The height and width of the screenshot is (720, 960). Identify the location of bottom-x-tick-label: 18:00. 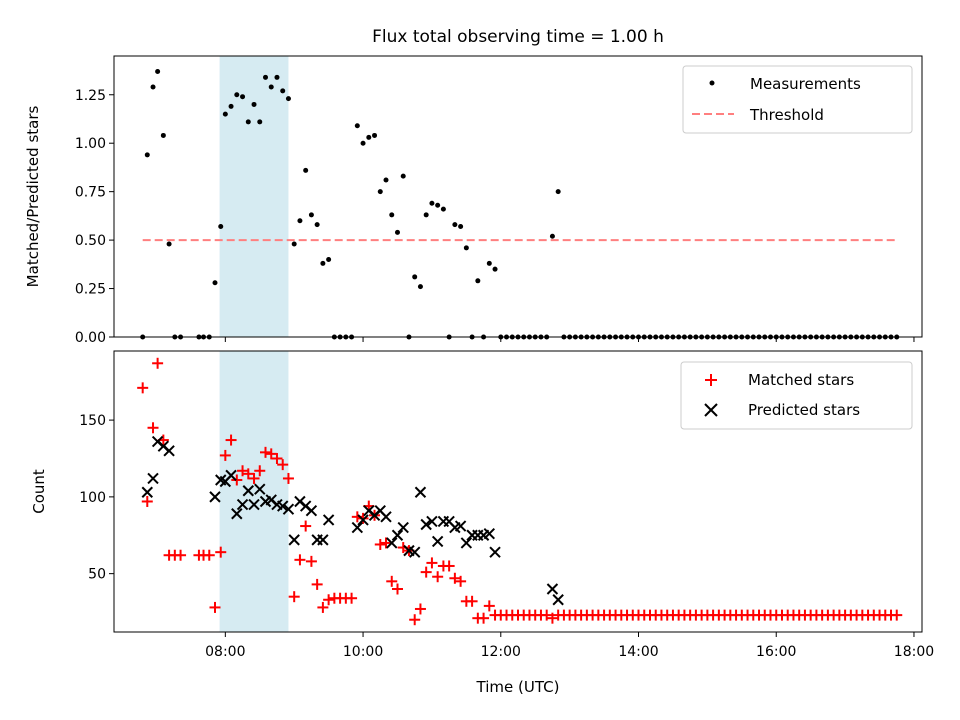
(914, 652).